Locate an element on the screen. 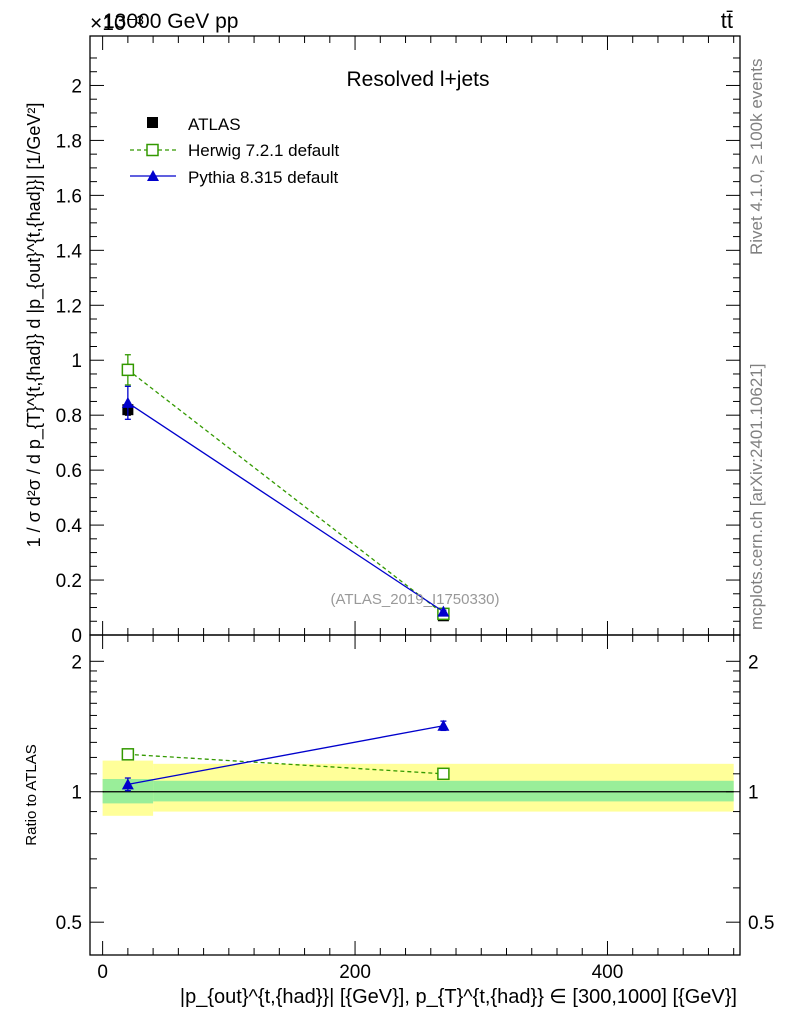 The width and height of the screenshot is (786, 1024). main-y-tick-label: 1.8 is located at coordinates (69, 141).